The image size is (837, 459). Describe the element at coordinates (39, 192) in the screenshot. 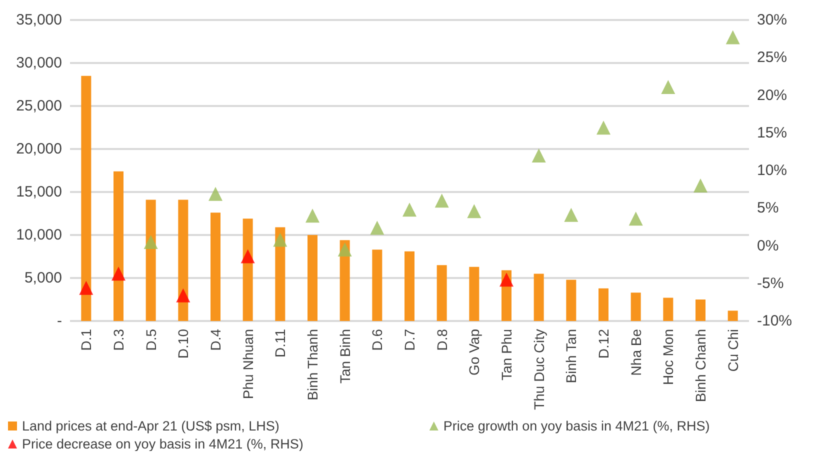

I see `y-tick-label: 15,000` at that location.